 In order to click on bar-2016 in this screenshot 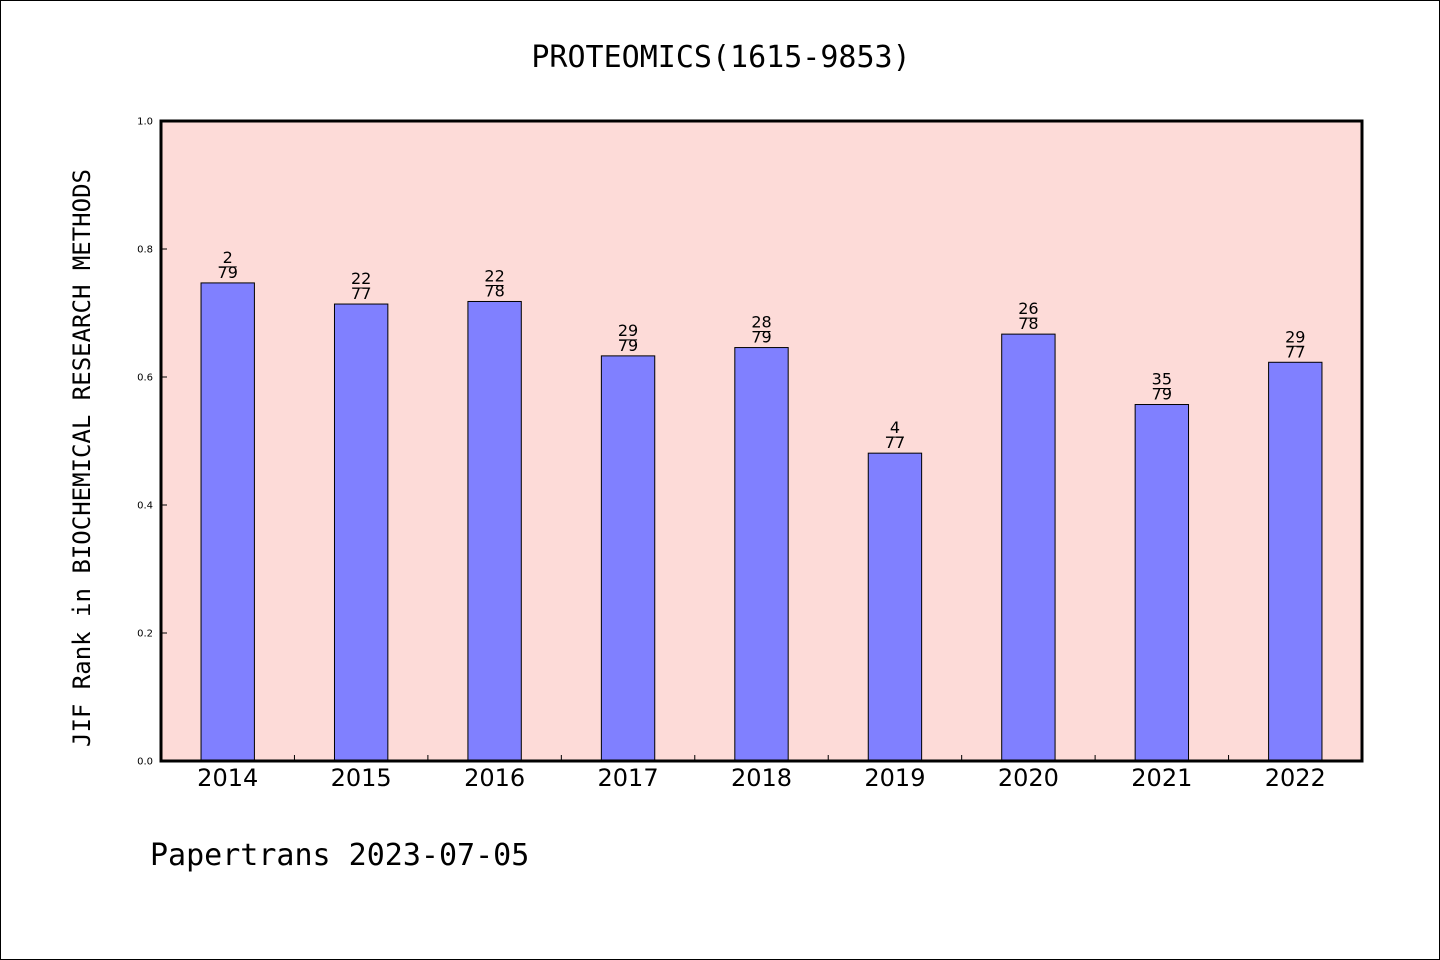, I will do `click(494, 531)`.